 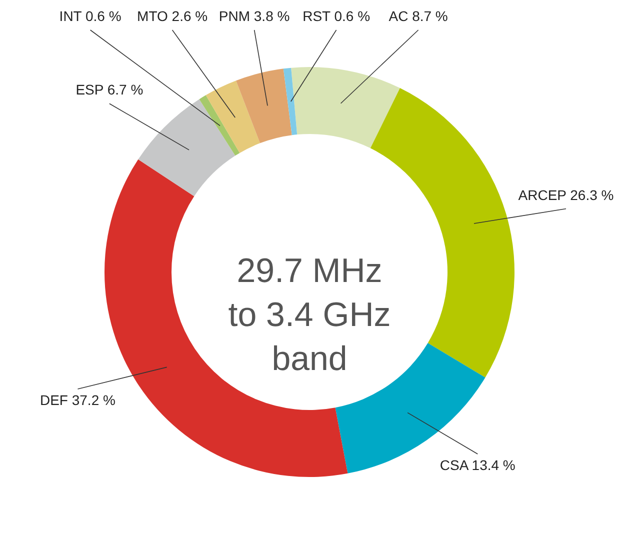 What do you see at coordinates (418, 16) in the screenshot?
I see `slice-label: AC 8.7 %` at bounding box center [418, 16].